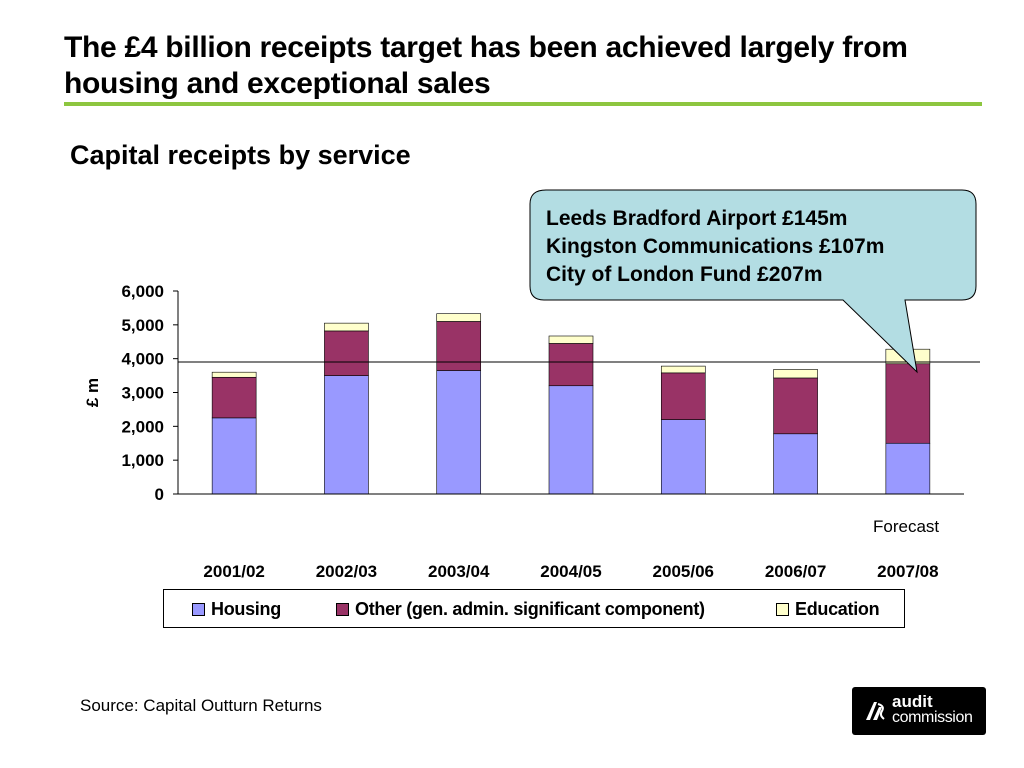  What do you see at coordinates (246, 609) in the screenshot?
I see `legend-label: Housing` at bounding box center [246, 609].